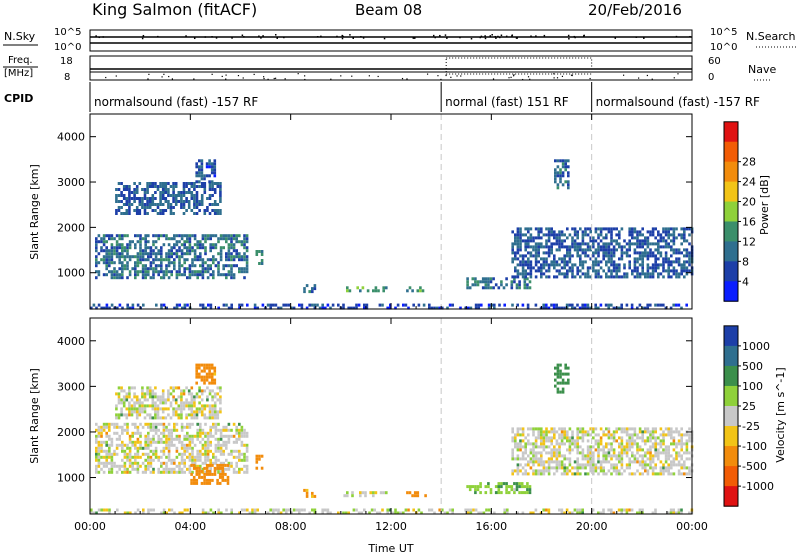 Image resolution: width=800 pixels, height=554 pixels. Describe the element at coordinates (752, 366) in the screenshot. I see `colorbar-tick-label: 500` at that location.